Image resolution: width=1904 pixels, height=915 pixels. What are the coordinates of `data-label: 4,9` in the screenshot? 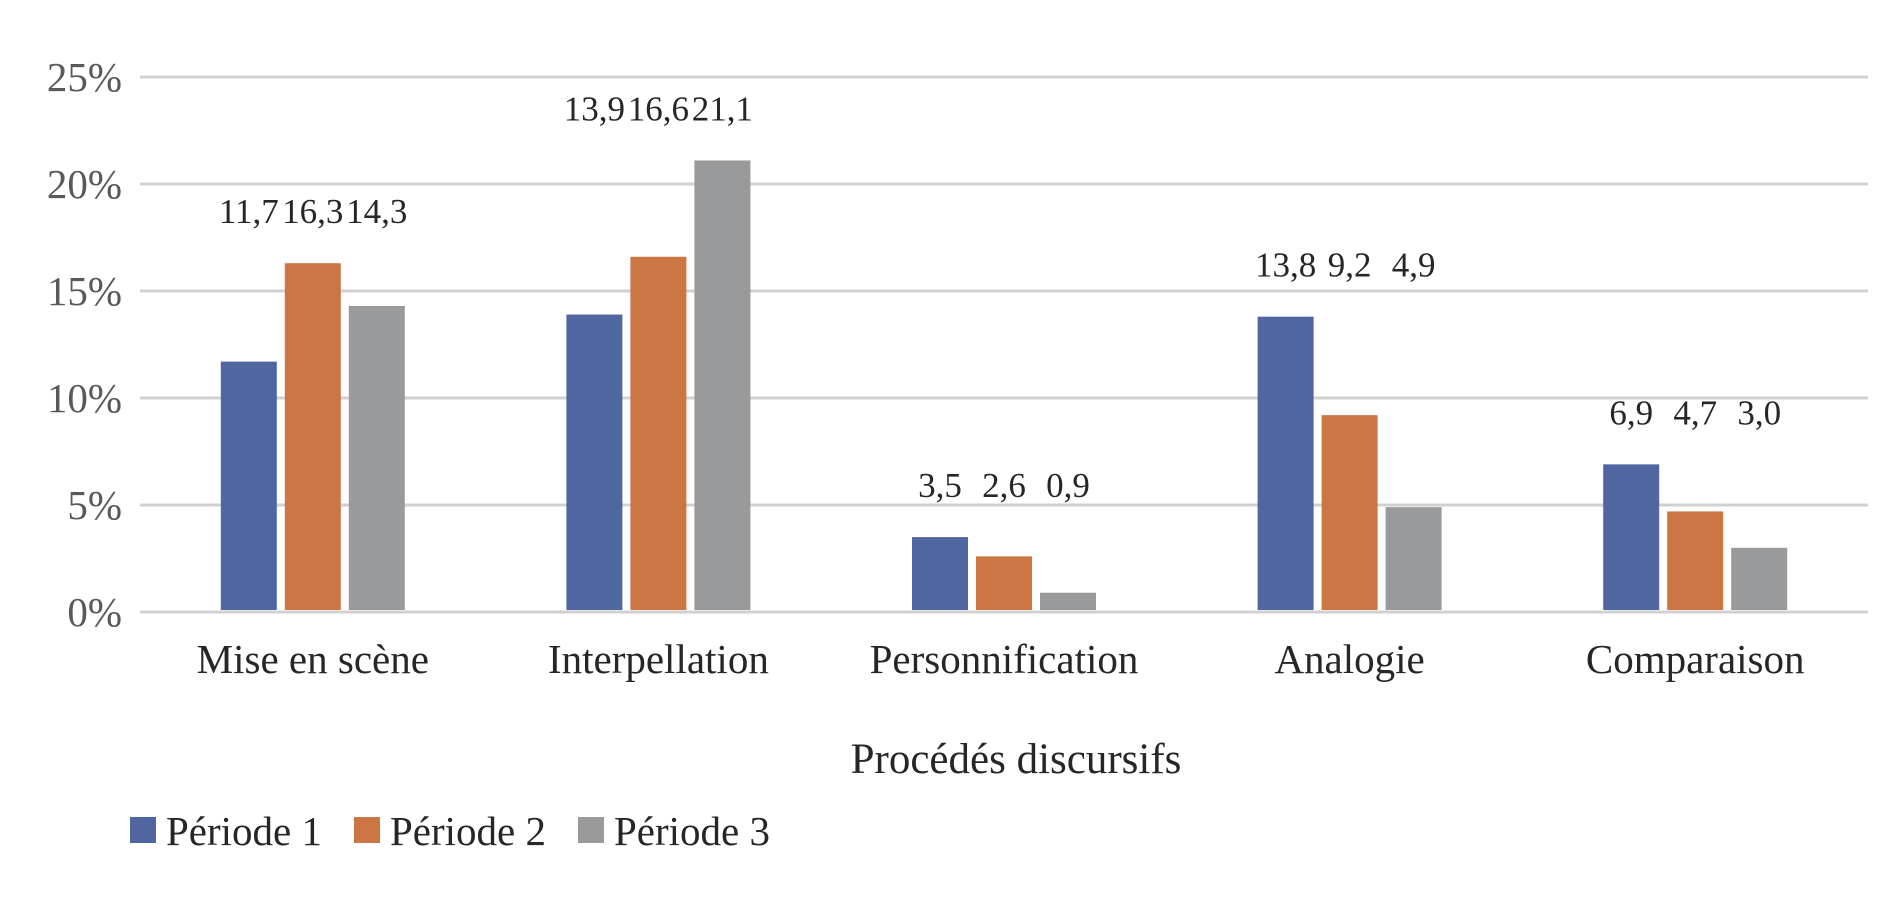 It's located at (1414, 265).